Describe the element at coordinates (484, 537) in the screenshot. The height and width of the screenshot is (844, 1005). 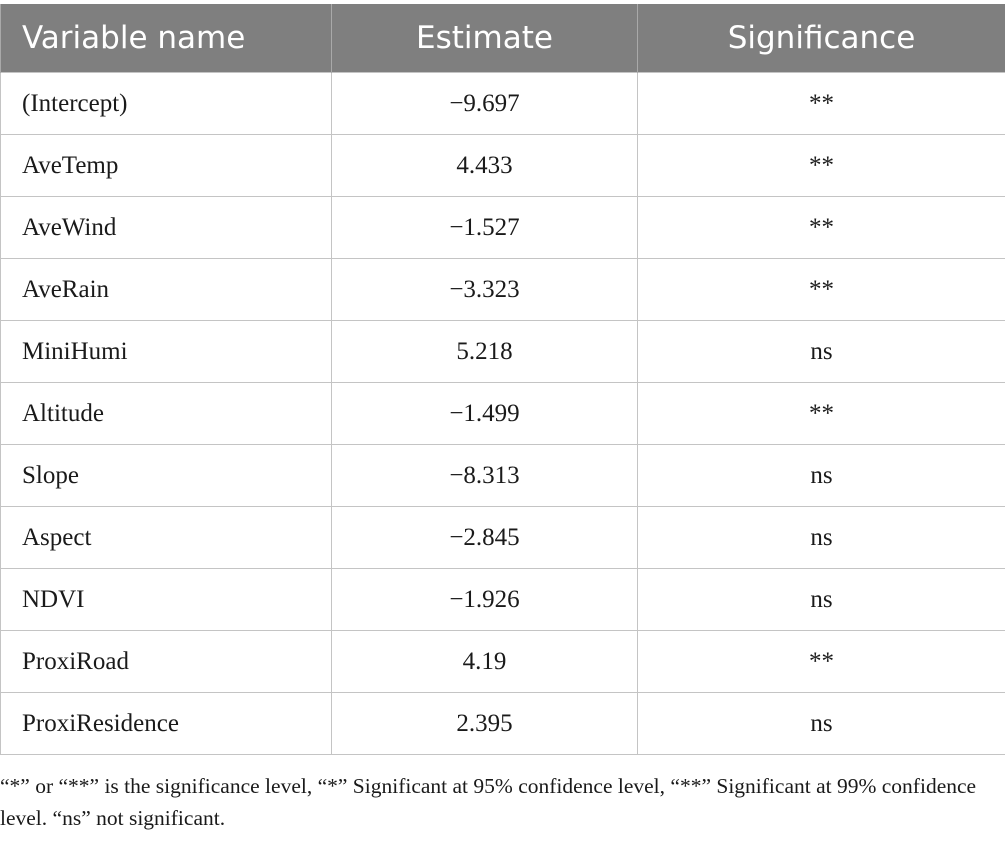
I see `cell-estimate: −2.845` at that location.